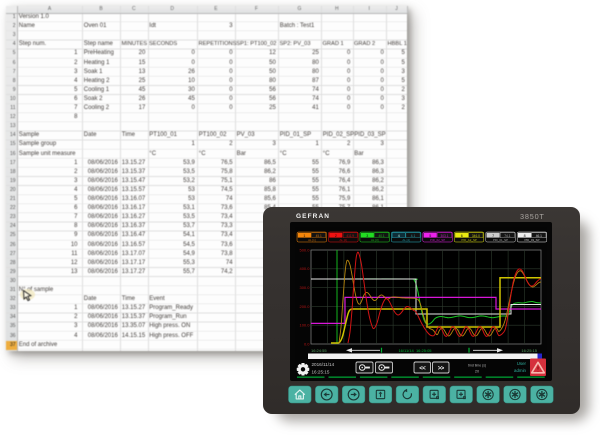 The height and width of the screenshot is (440, 600). What do you see at coordinates (462, 236) in the screenshot?
I see `svg-text: 6` at bounding box center [462, 236].